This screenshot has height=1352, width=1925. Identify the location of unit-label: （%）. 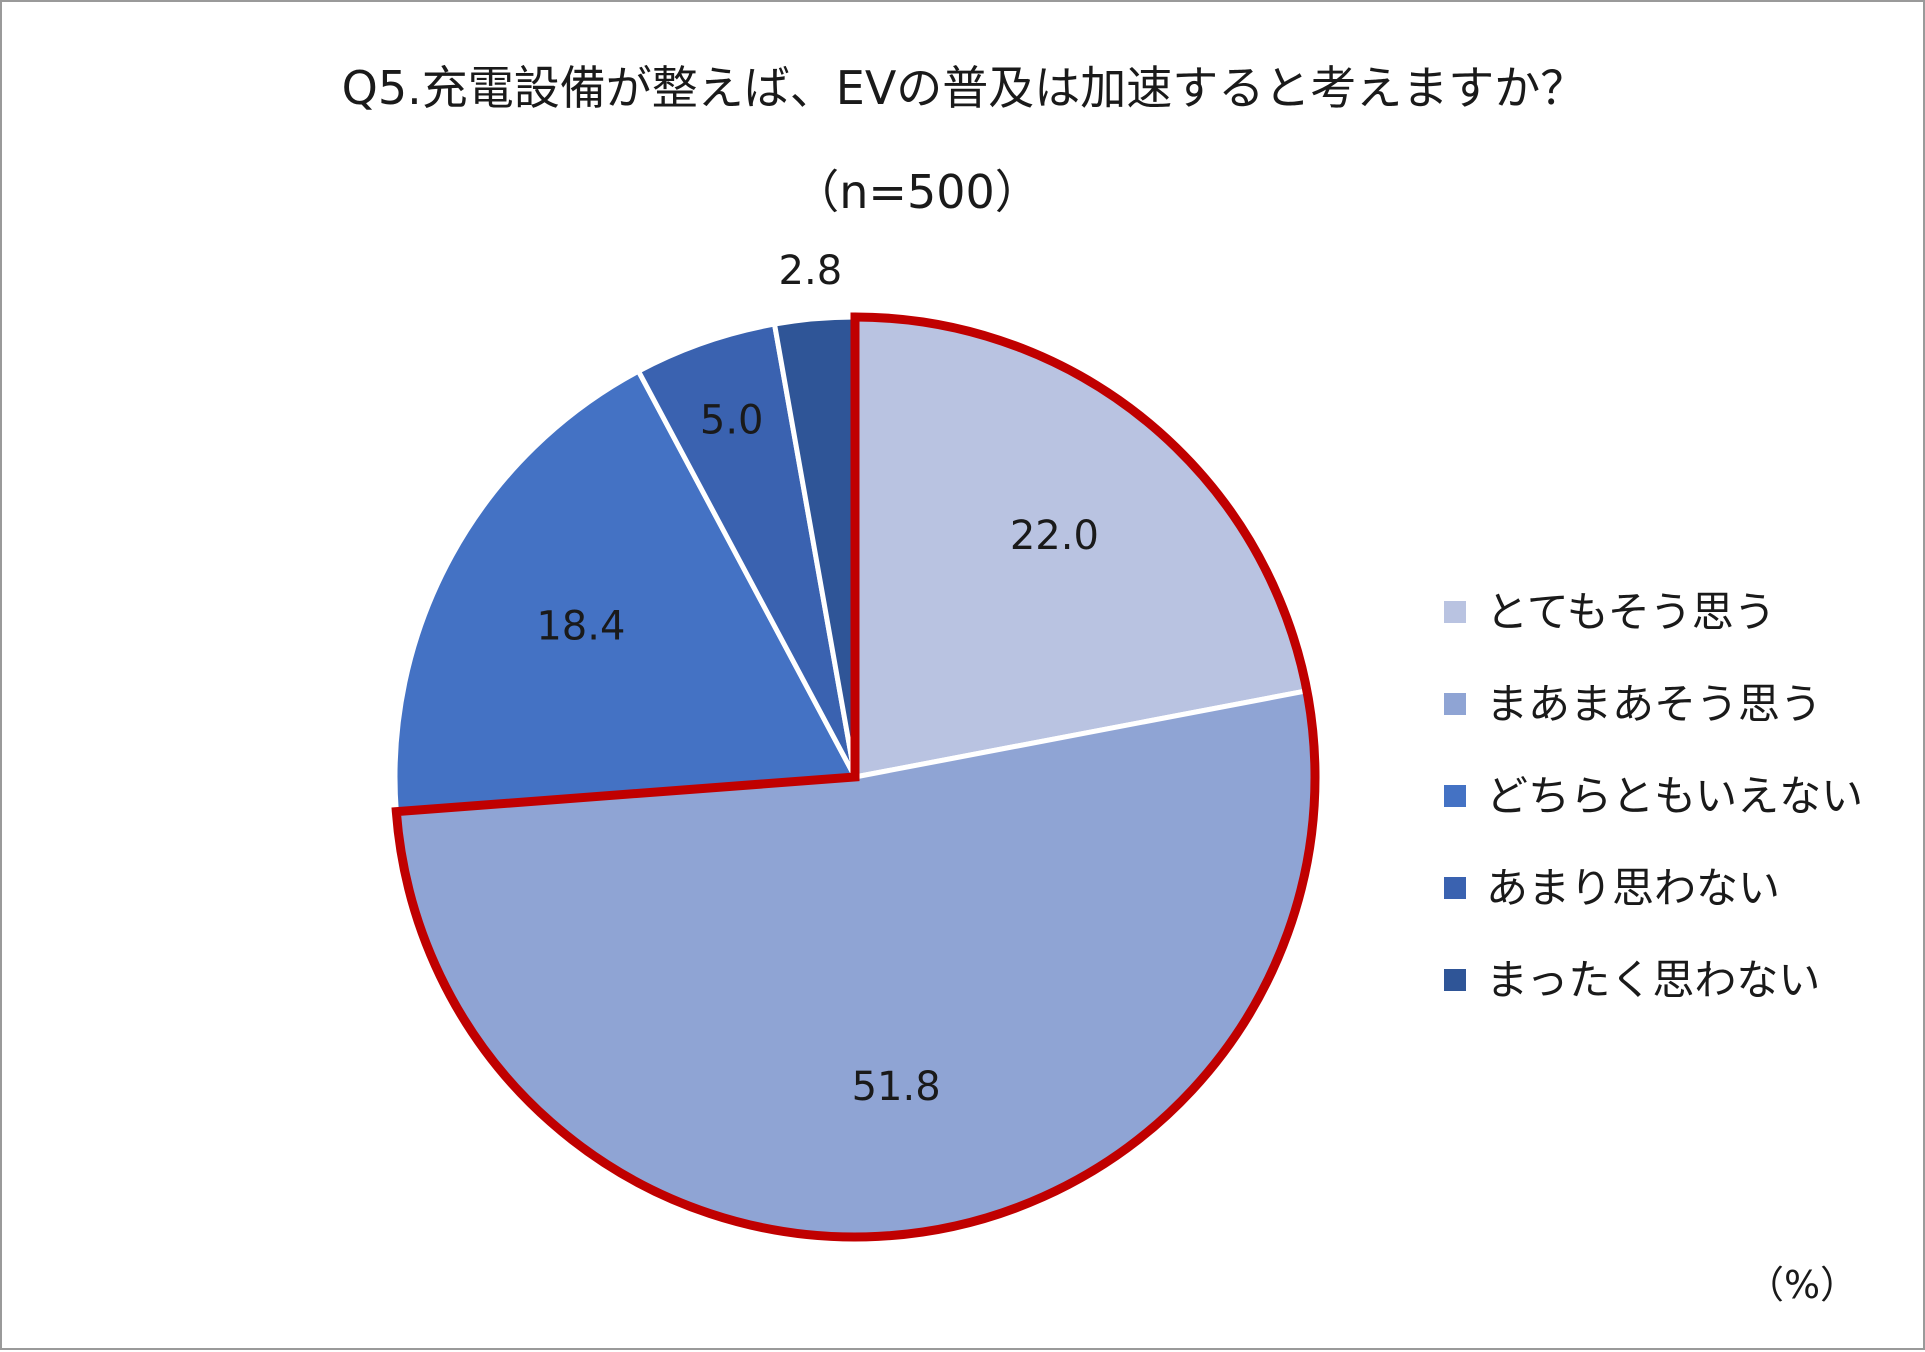
(1802, 1285).